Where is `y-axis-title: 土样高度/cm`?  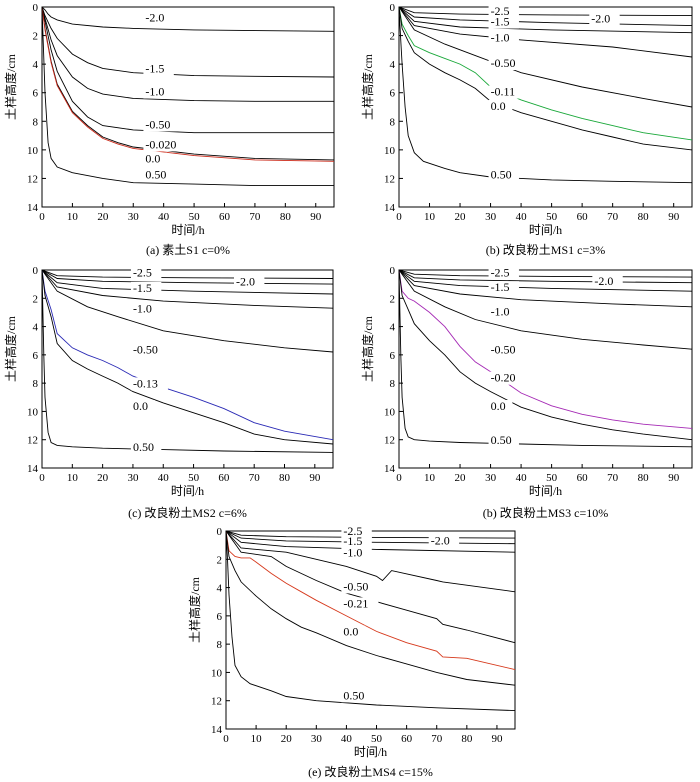 y-axis-title: 土样高度/cm is located at coordinates (10, 348).